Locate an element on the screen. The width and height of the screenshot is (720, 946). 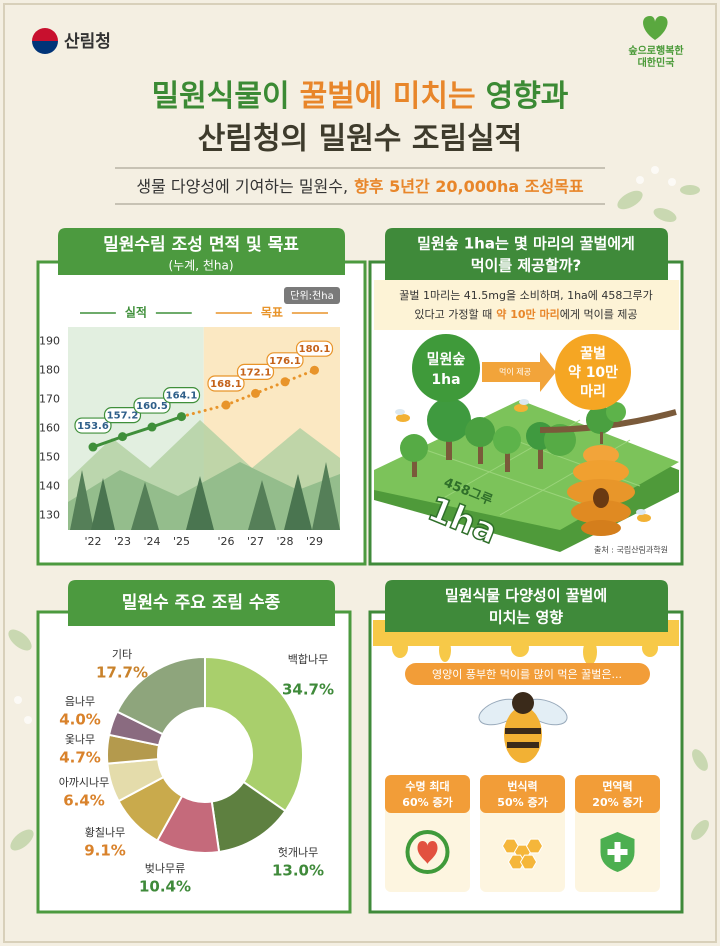
slogan: 대한민국 is located at coordinates (656, 62).